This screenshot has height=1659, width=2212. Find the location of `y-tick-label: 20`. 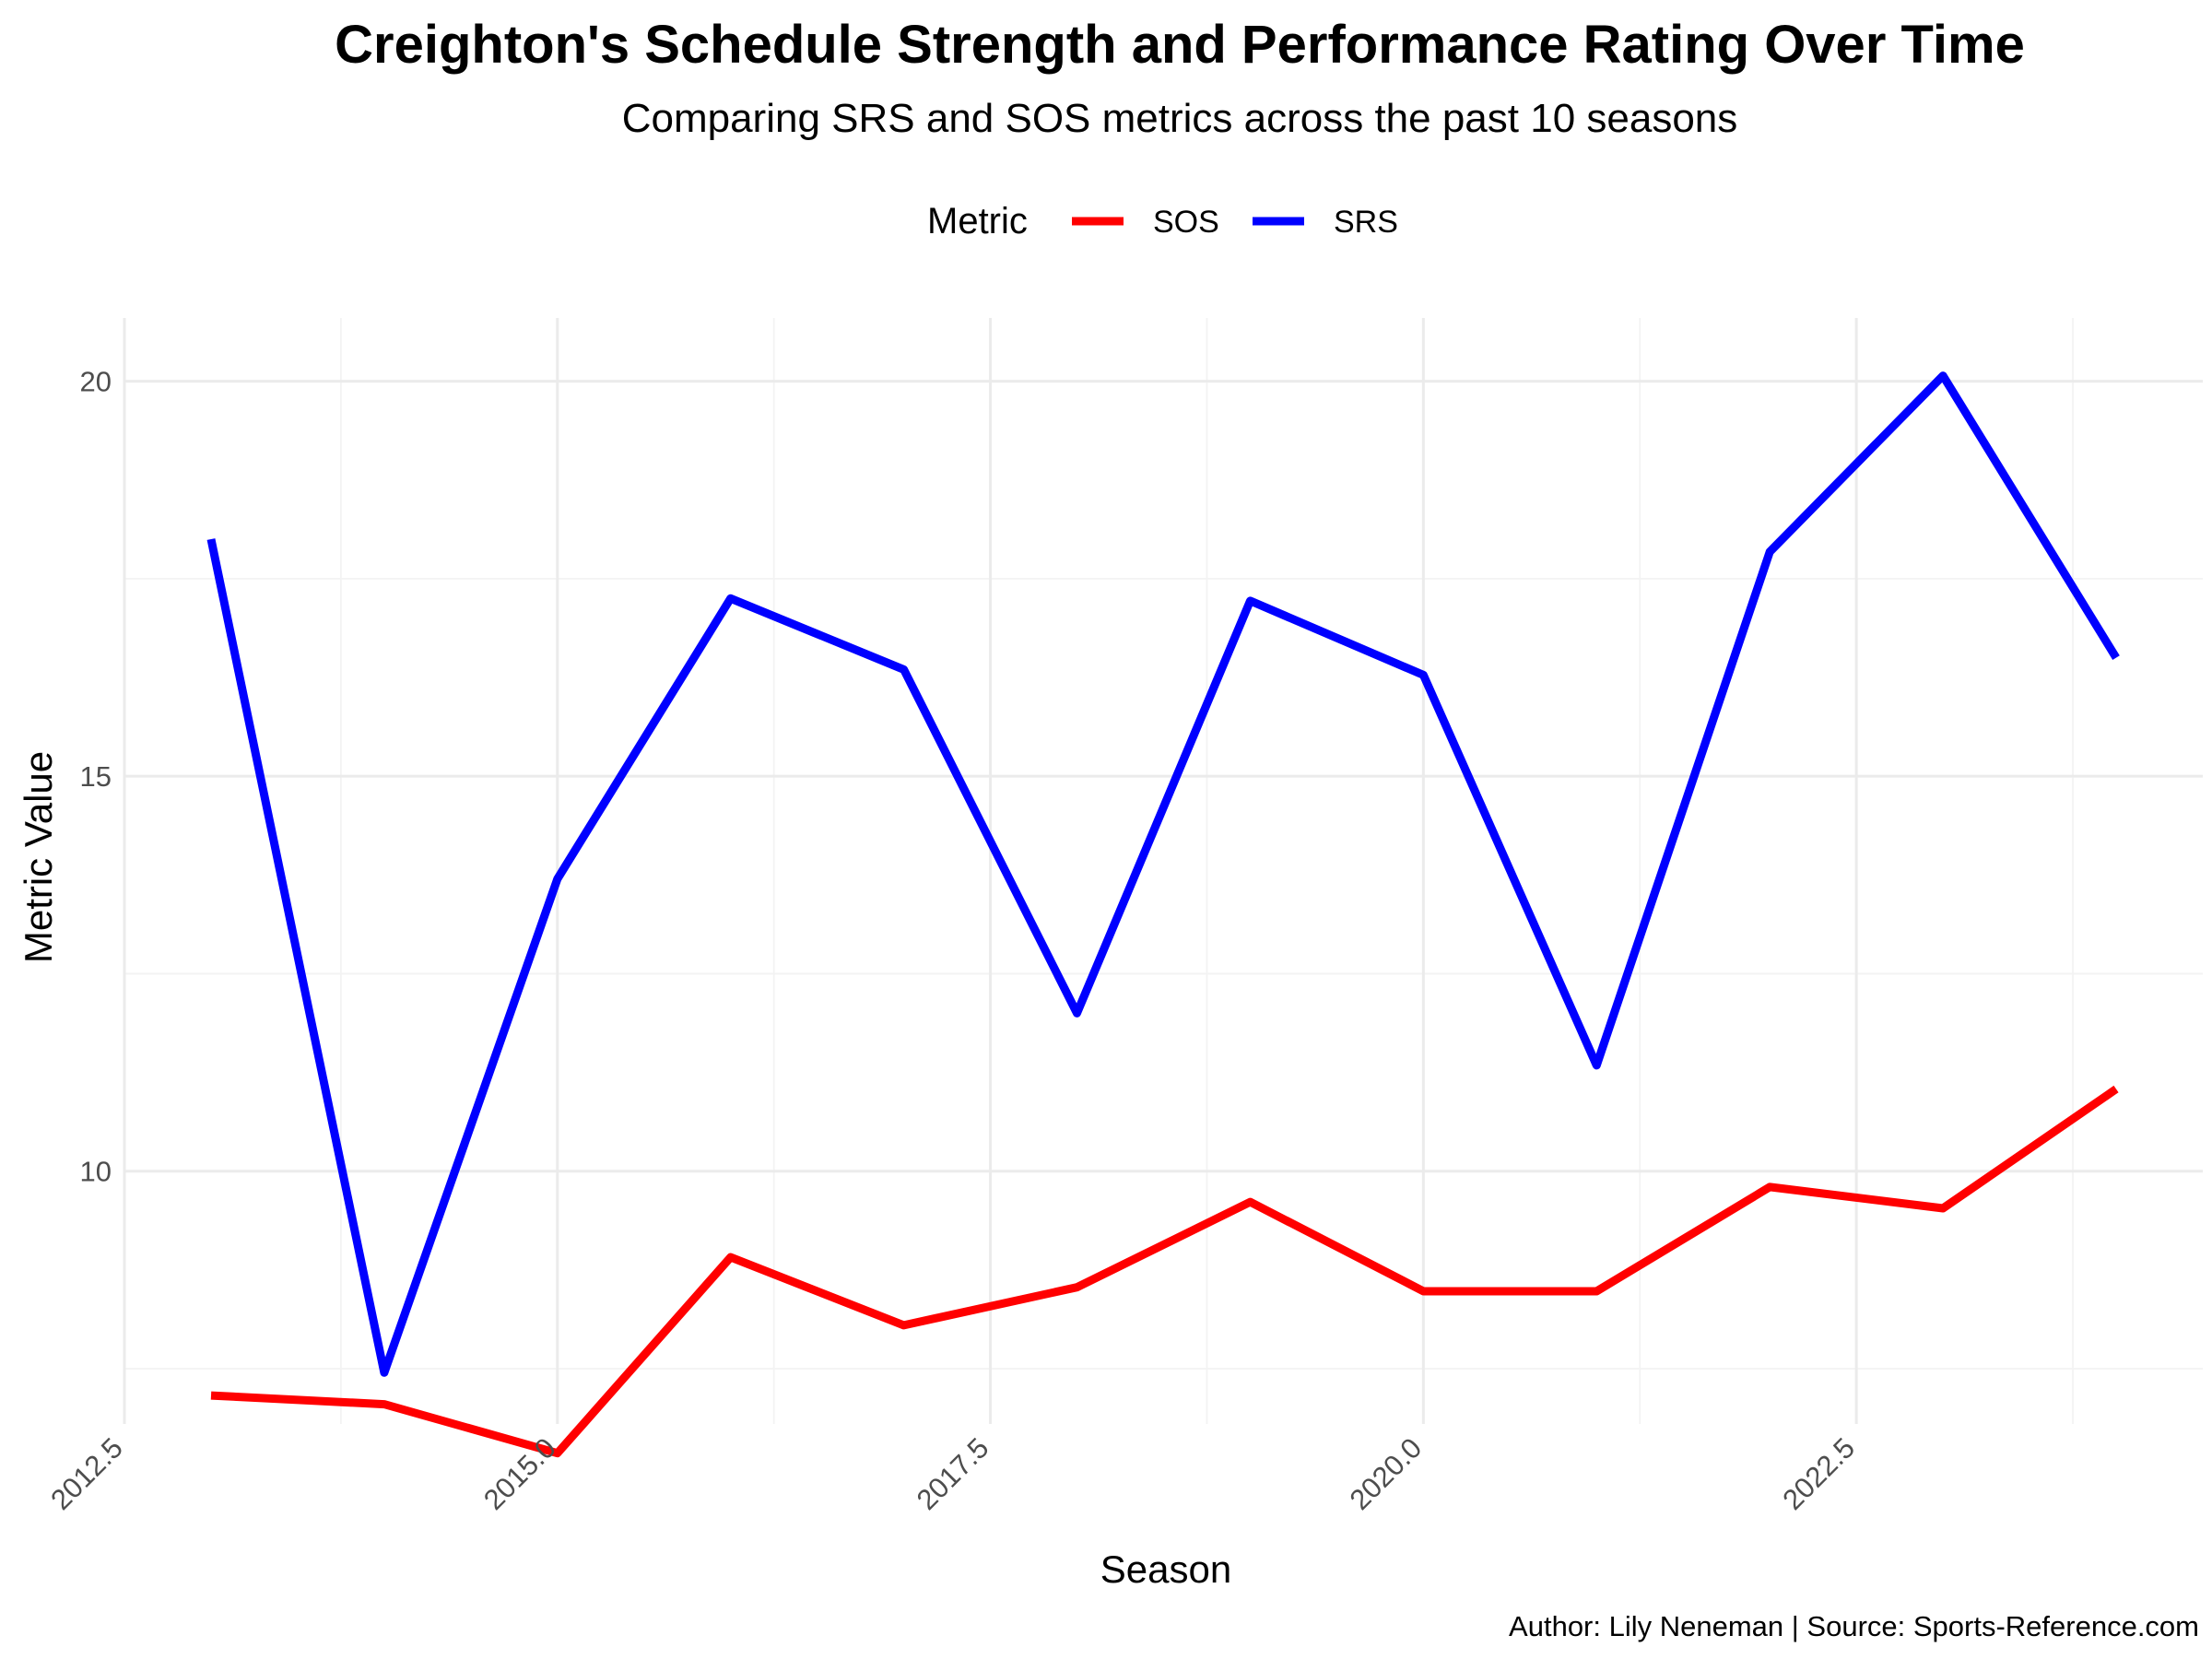

y-tick-label: 20 is located at coordinates (96, 382).